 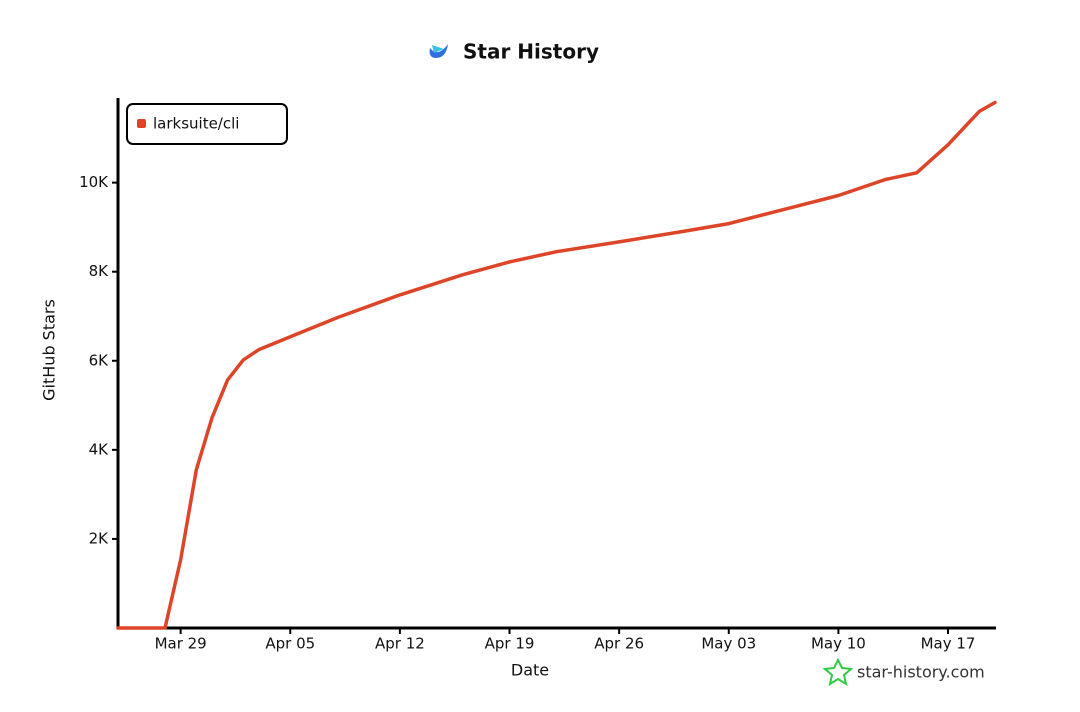 What do you see at coordinates (619, 644) in the screenshot?
I see `x-tick-label: Apr 26` at bounding box center [619, 644].